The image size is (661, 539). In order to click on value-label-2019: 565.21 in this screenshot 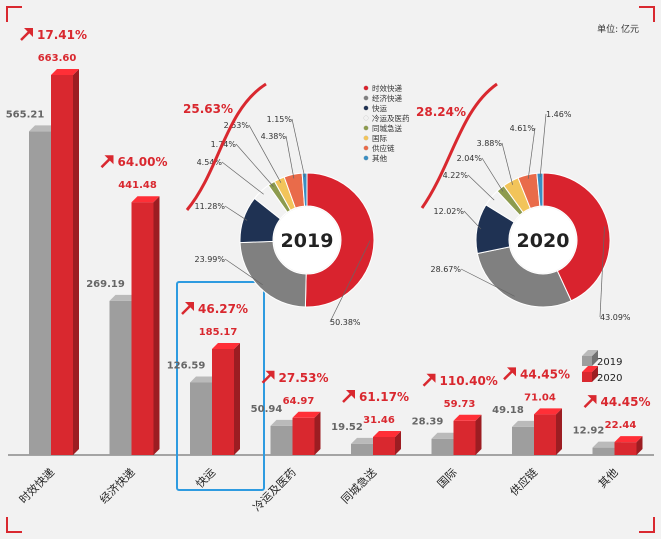, I will do `click(25, 114)`.